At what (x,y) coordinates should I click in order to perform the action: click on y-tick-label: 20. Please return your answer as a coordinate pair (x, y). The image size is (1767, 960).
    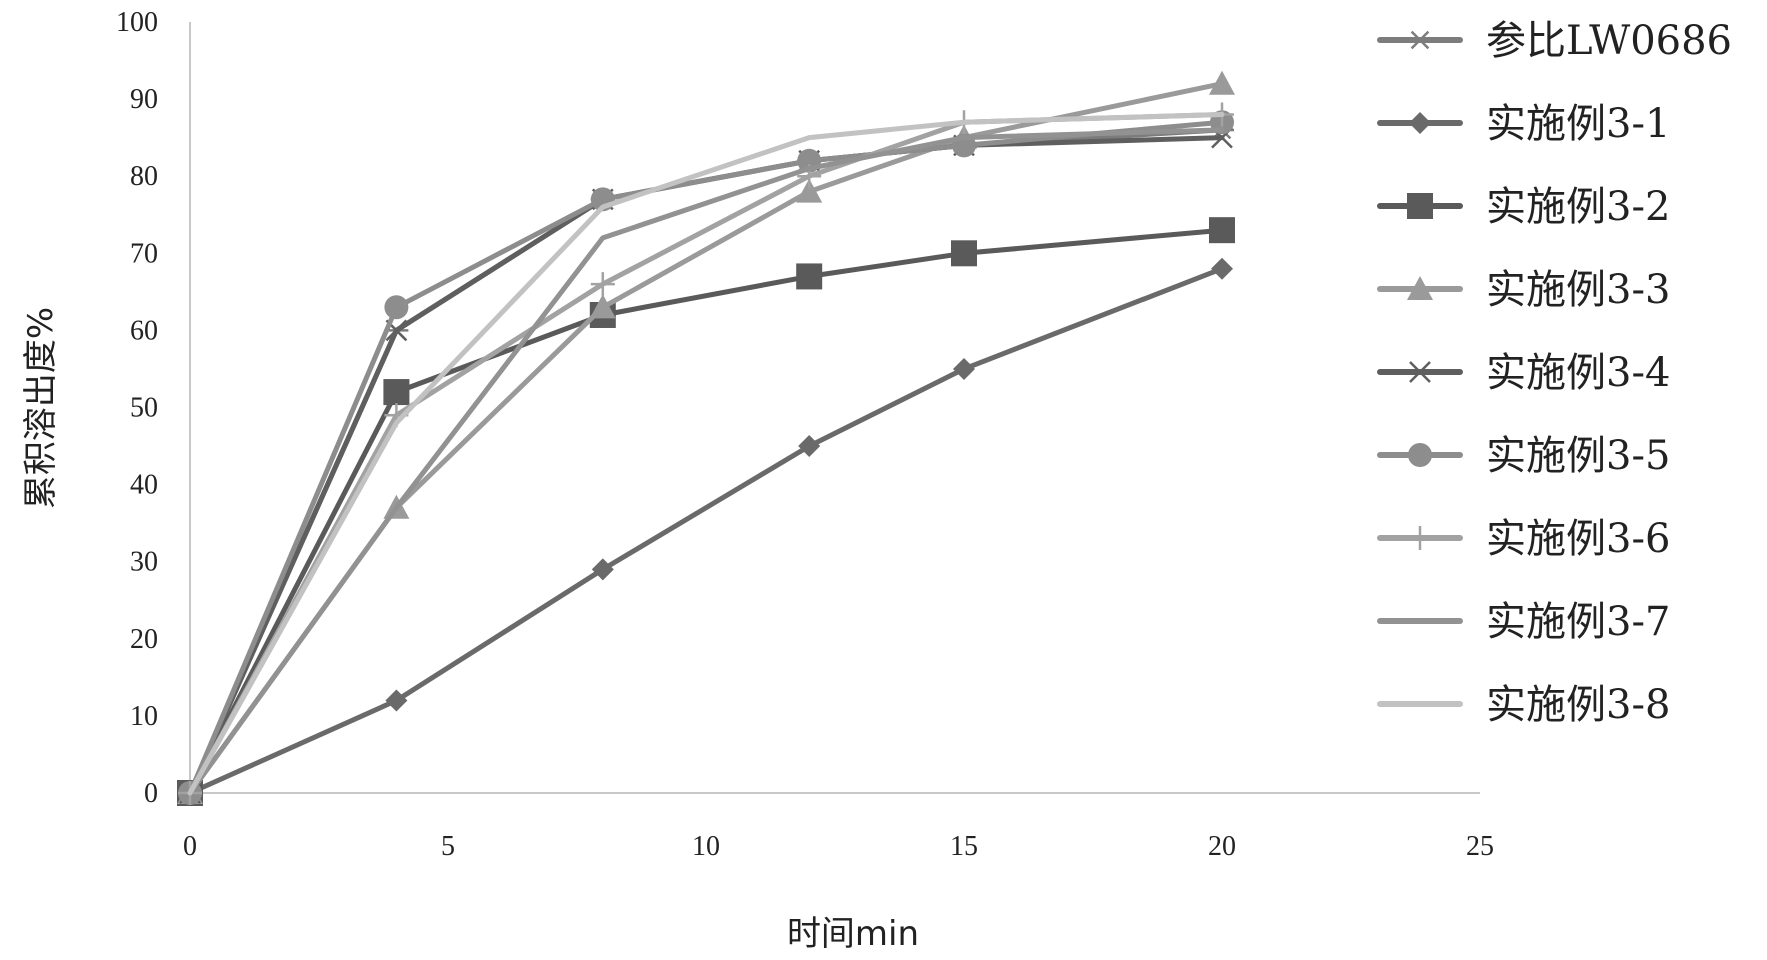
    Looking at the image, I should click on (144, 639).